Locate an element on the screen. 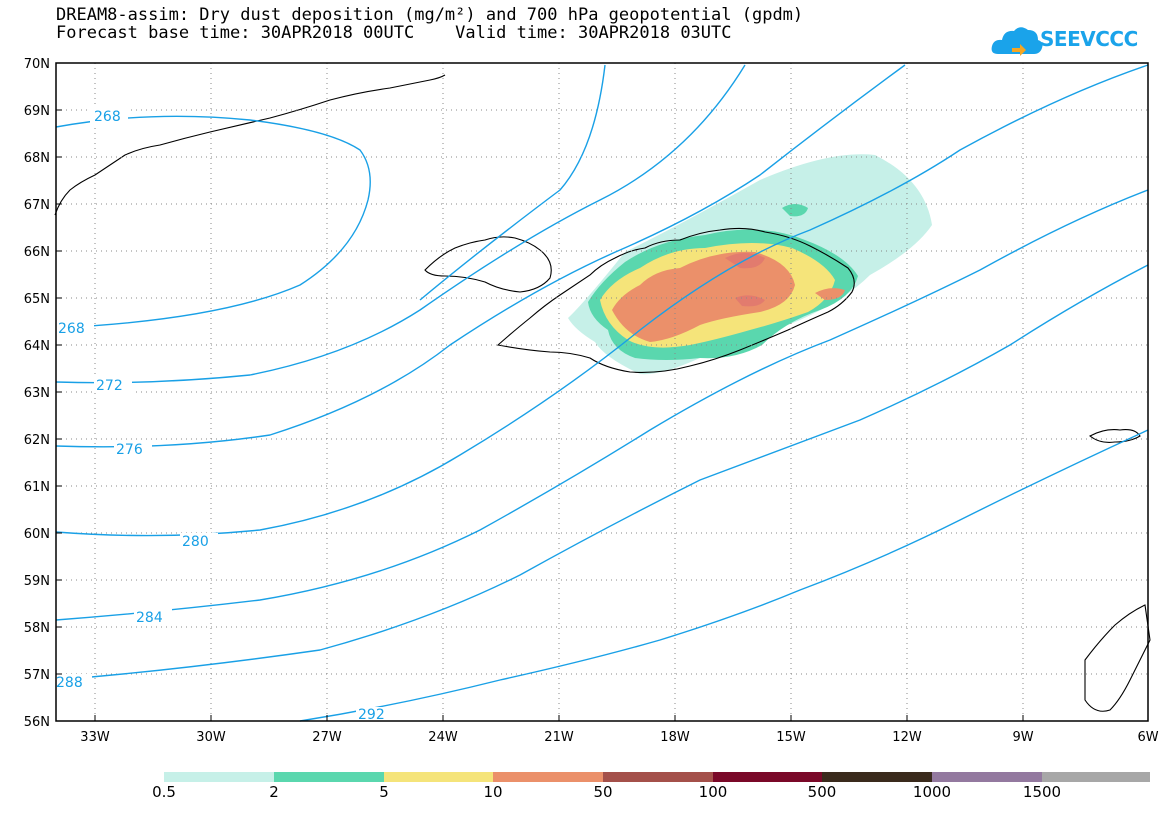 Image resolution: width=1175 pixels, height=815 pixels. dust-level-10-spot is located at coordinates (830, 294).